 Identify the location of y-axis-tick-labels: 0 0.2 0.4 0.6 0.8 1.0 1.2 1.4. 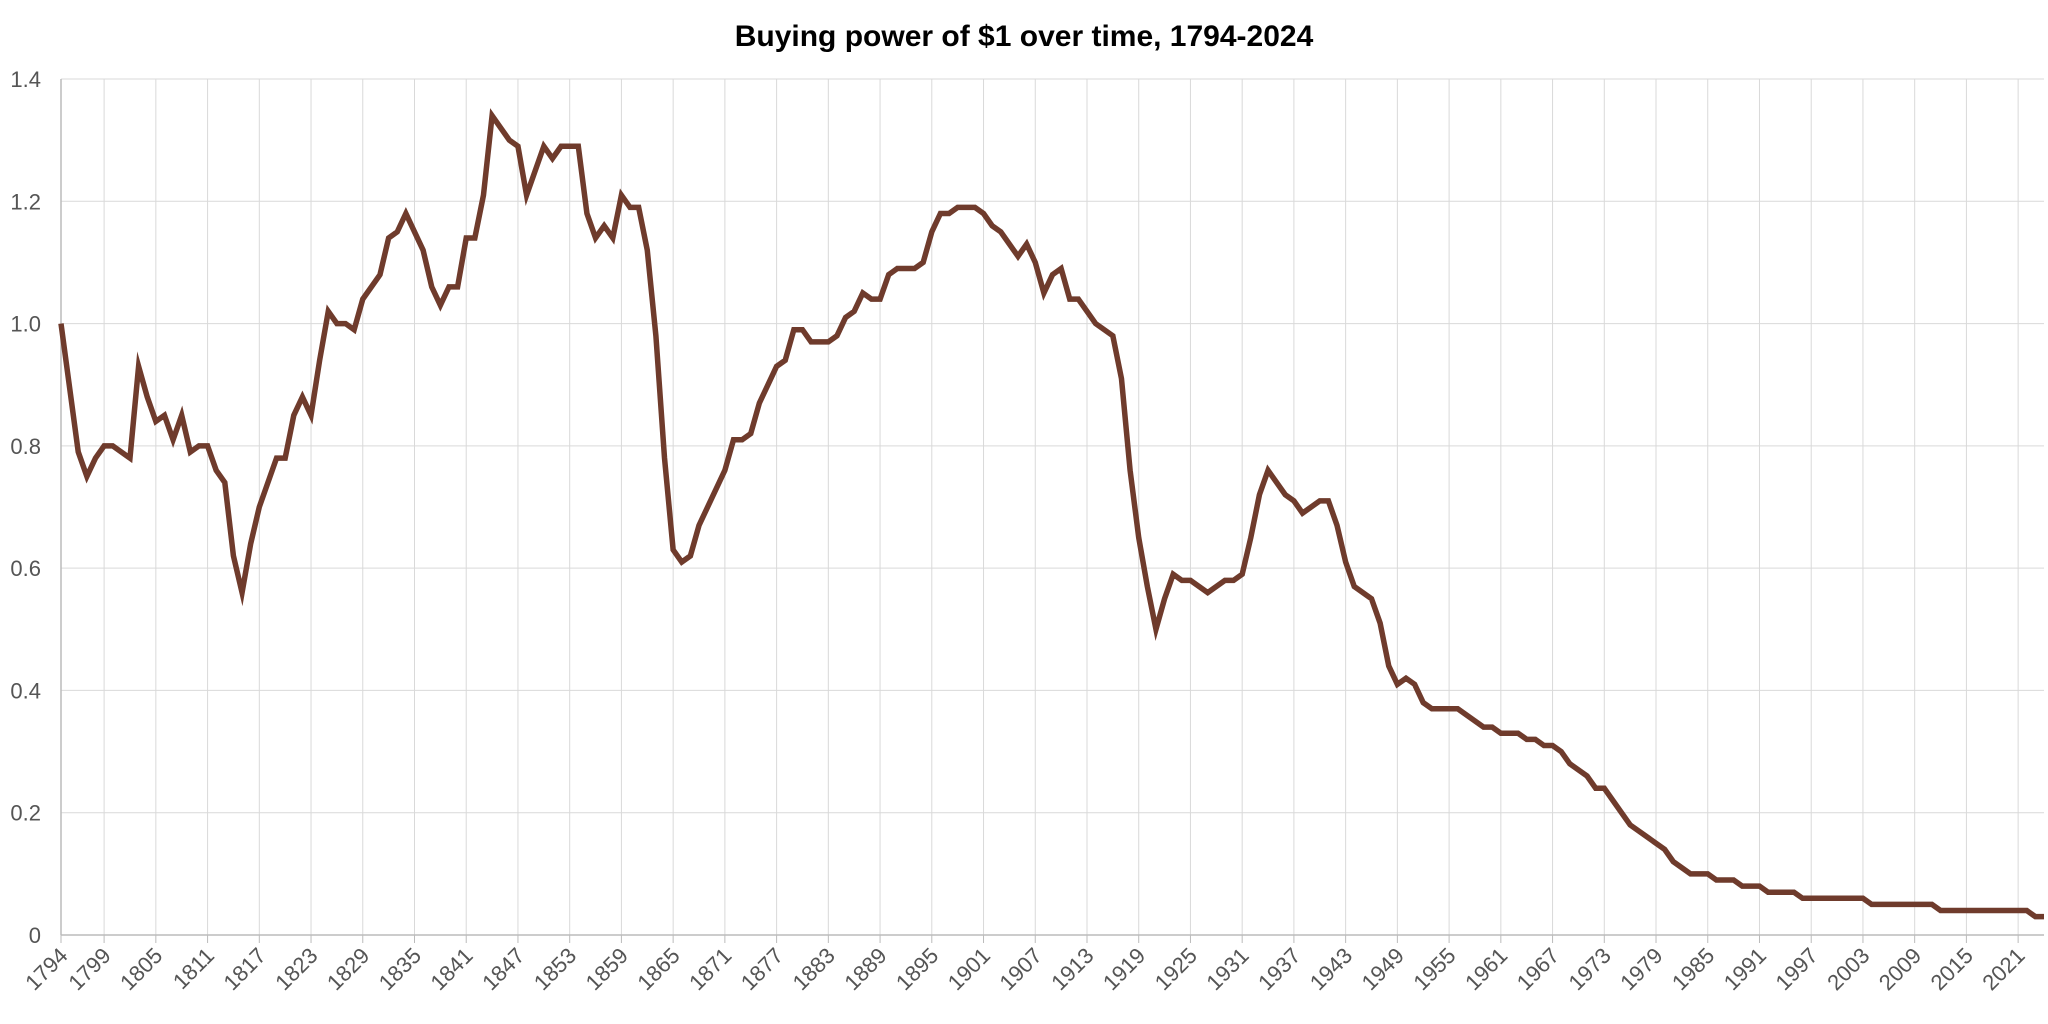
(25, 507).